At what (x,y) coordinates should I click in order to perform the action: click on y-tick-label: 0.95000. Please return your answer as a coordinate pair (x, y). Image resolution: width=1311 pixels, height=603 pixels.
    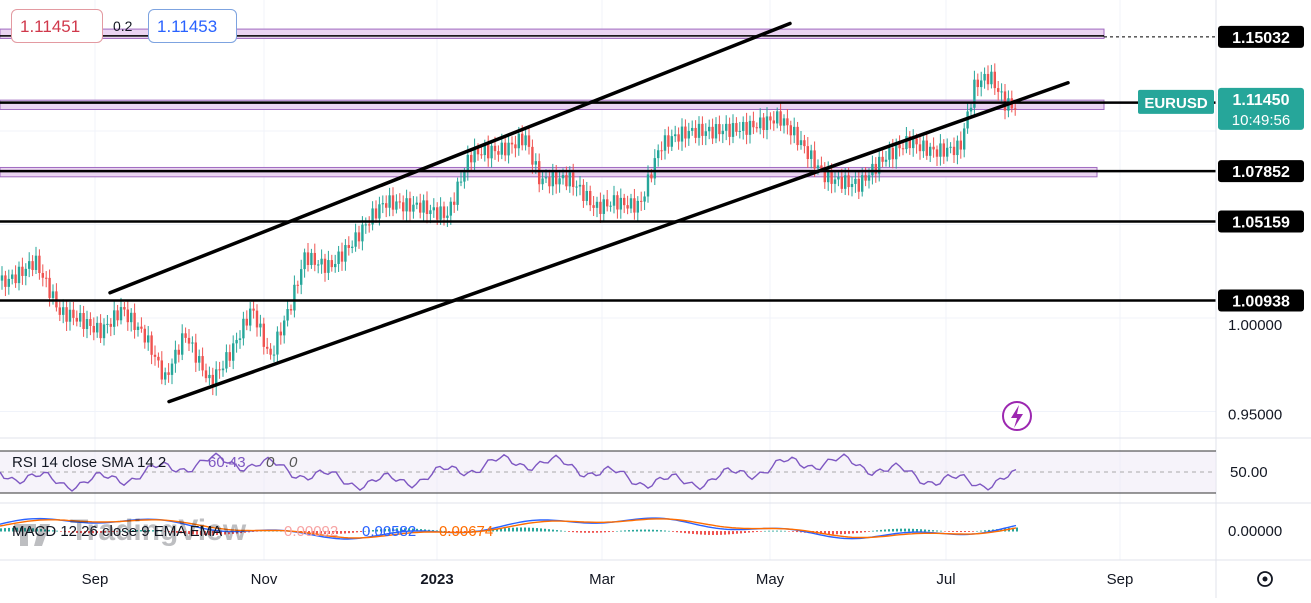
    Looking at the image, I should click on (1255, 415).